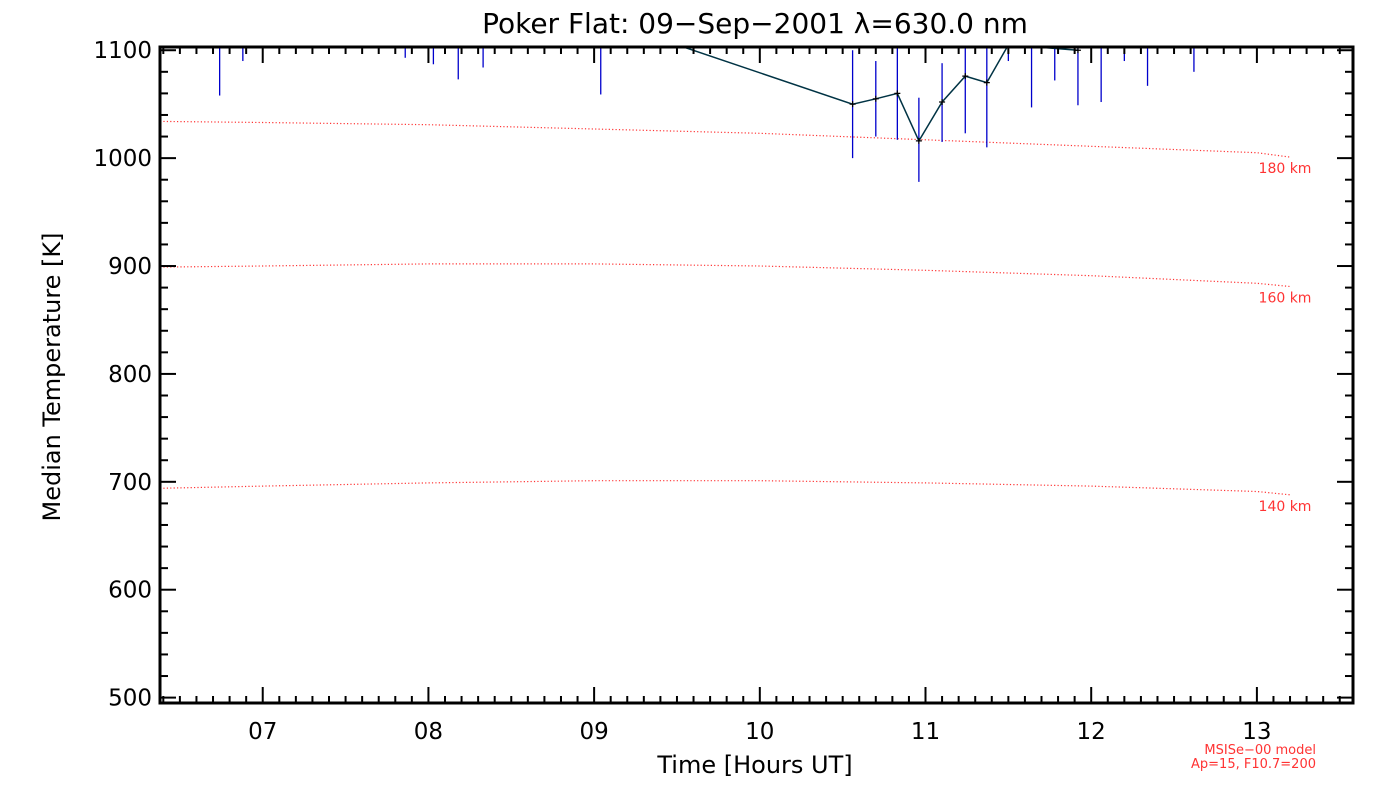 Image resolution: width=1400 pixels, height=800 pixels. I want to click on model-curve-180-km, so click(725, 139).